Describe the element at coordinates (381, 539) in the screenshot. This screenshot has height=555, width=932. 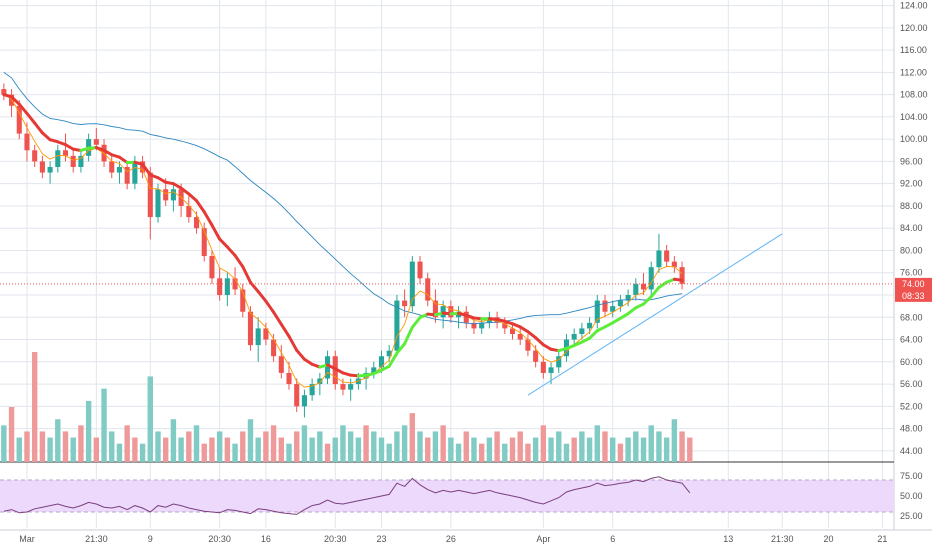
I see `time-tick-label: 23` at that location.